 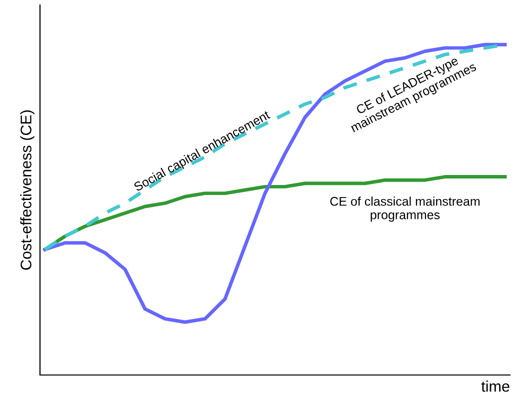 I want to click on x-axis-title: time, so click(x=495, y=386).